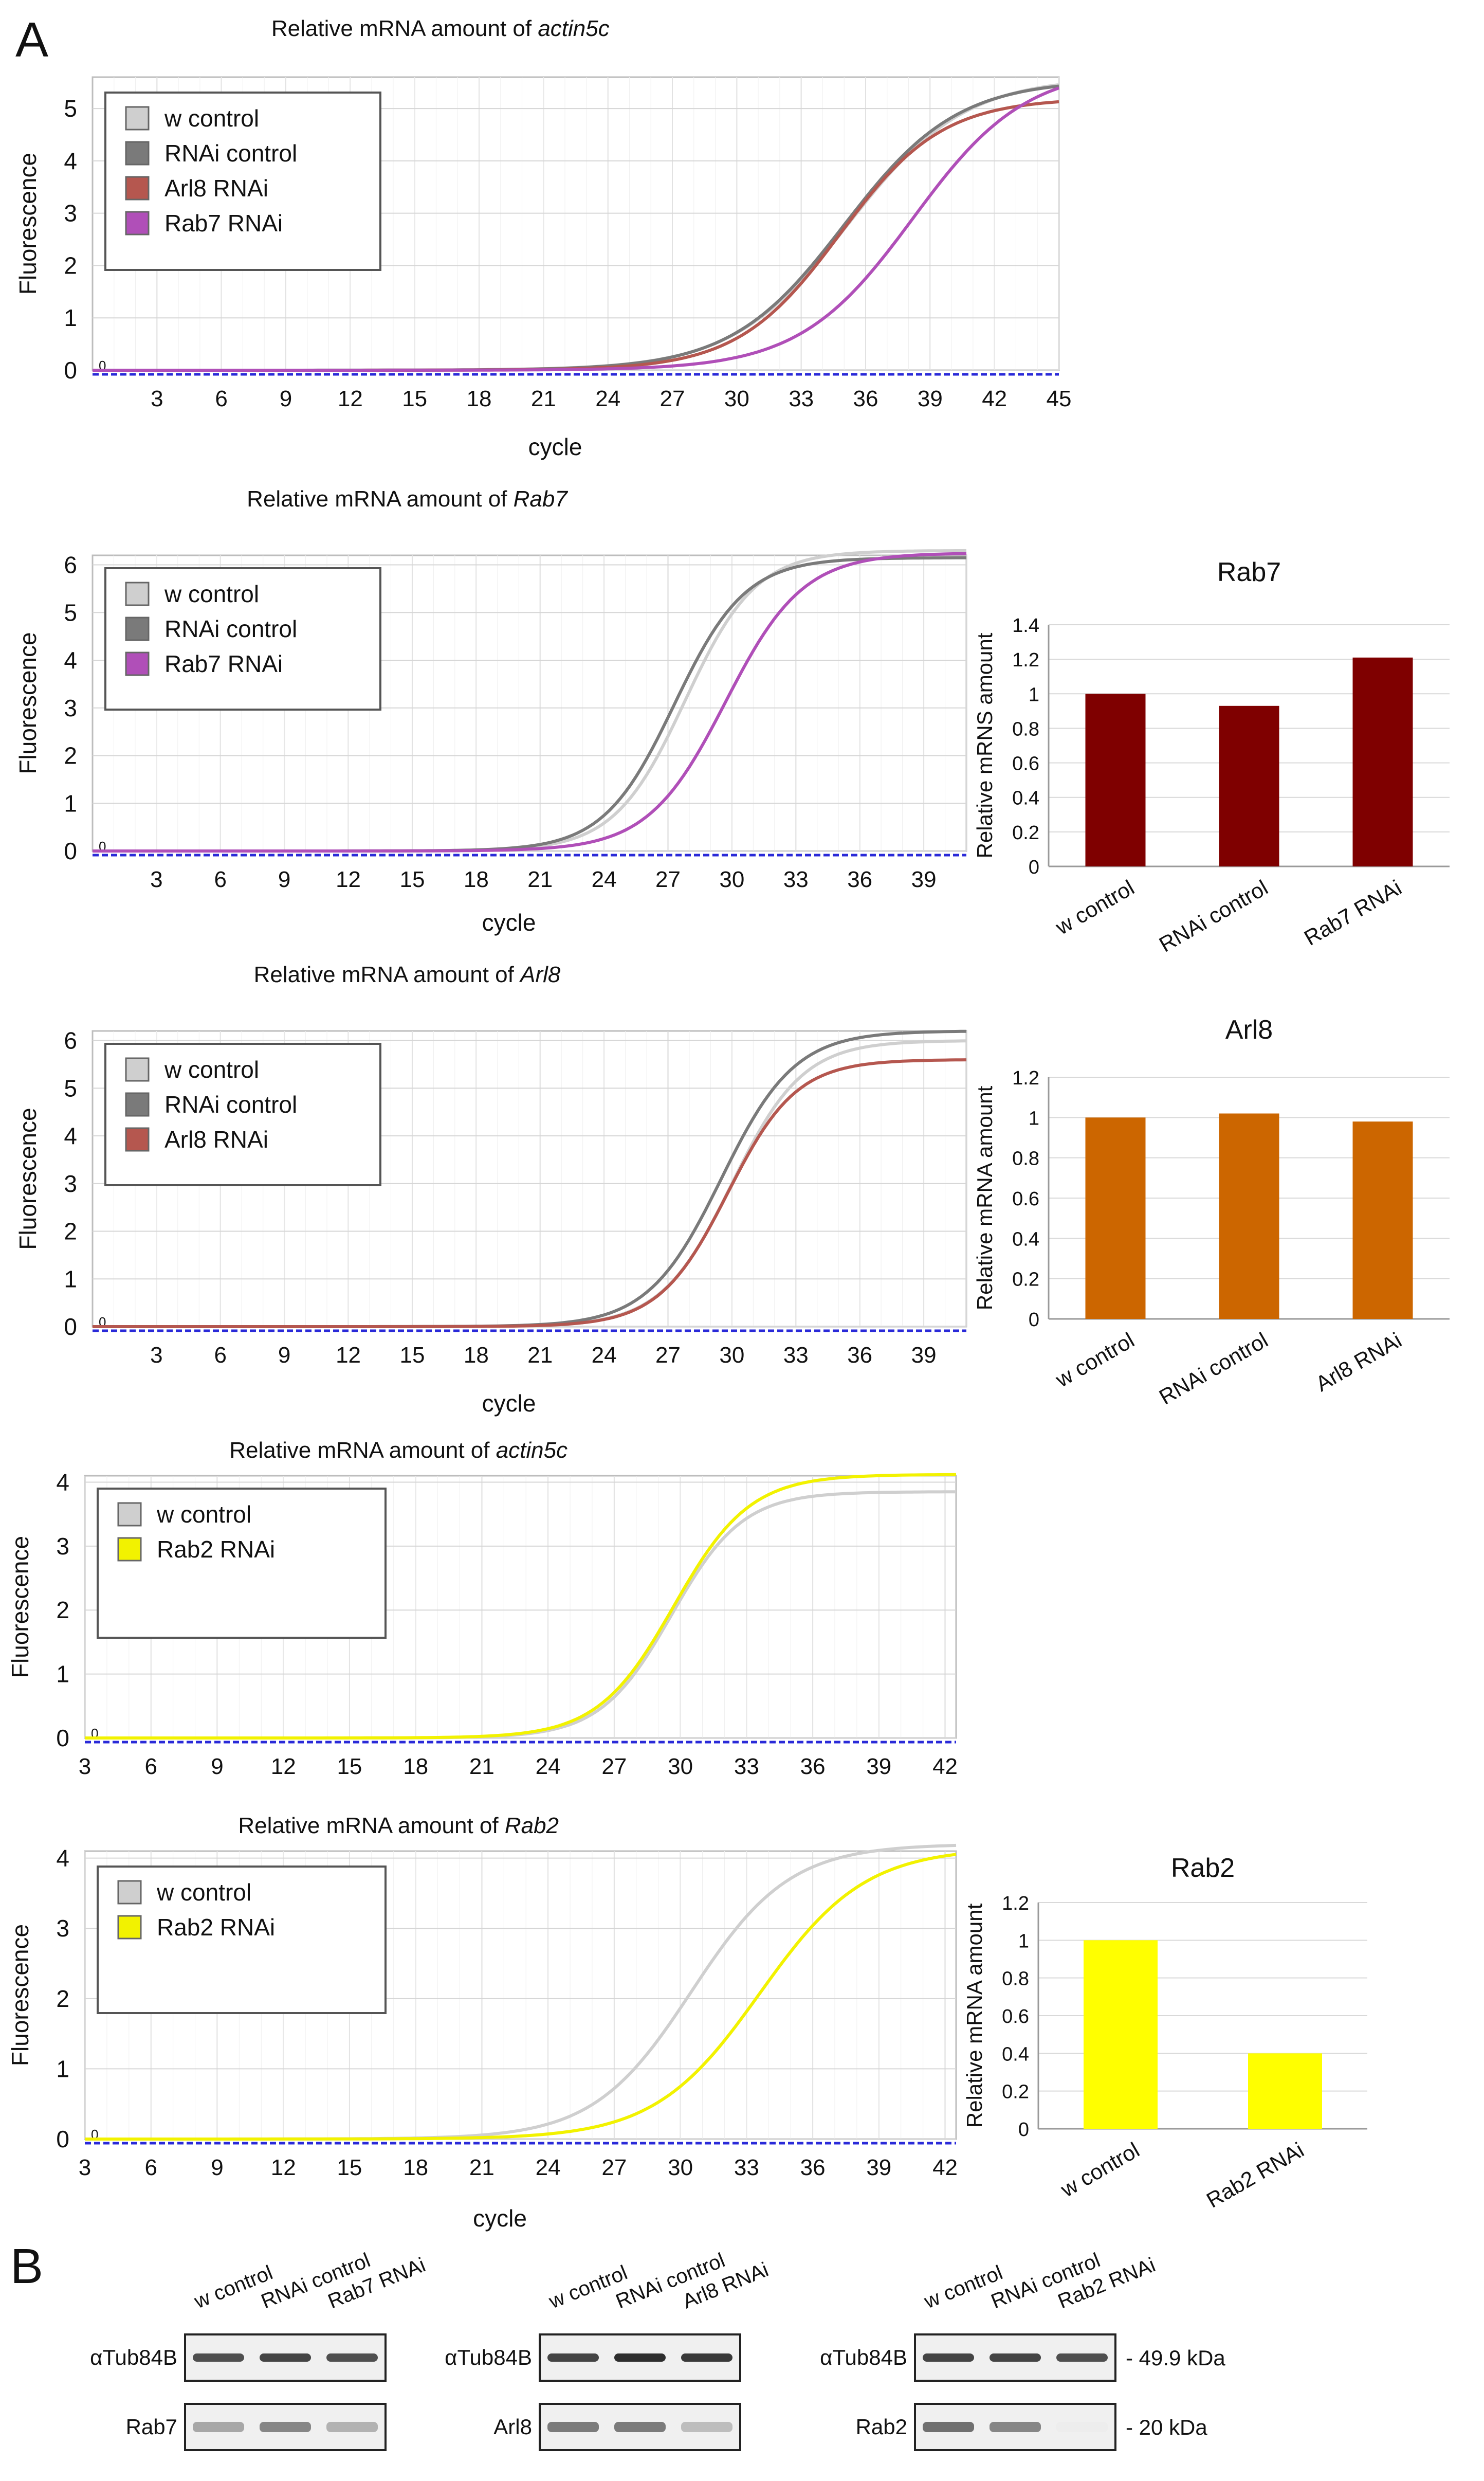 The height and width of the screenshot is (2481, 1484). I want to click on x-tick-label: 30, so click(736, 399).